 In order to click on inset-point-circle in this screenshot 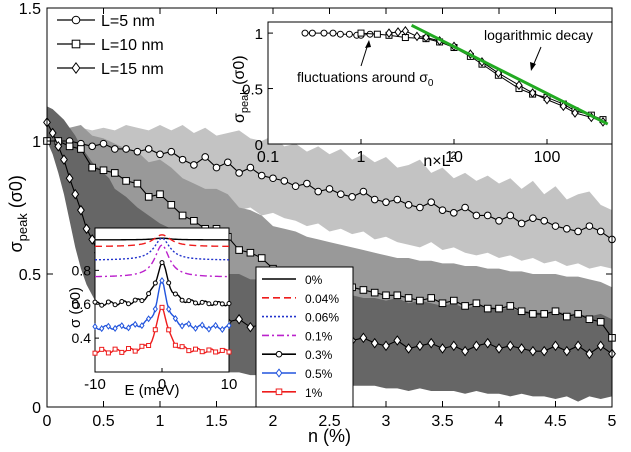, I will do `click(340, 34)`.